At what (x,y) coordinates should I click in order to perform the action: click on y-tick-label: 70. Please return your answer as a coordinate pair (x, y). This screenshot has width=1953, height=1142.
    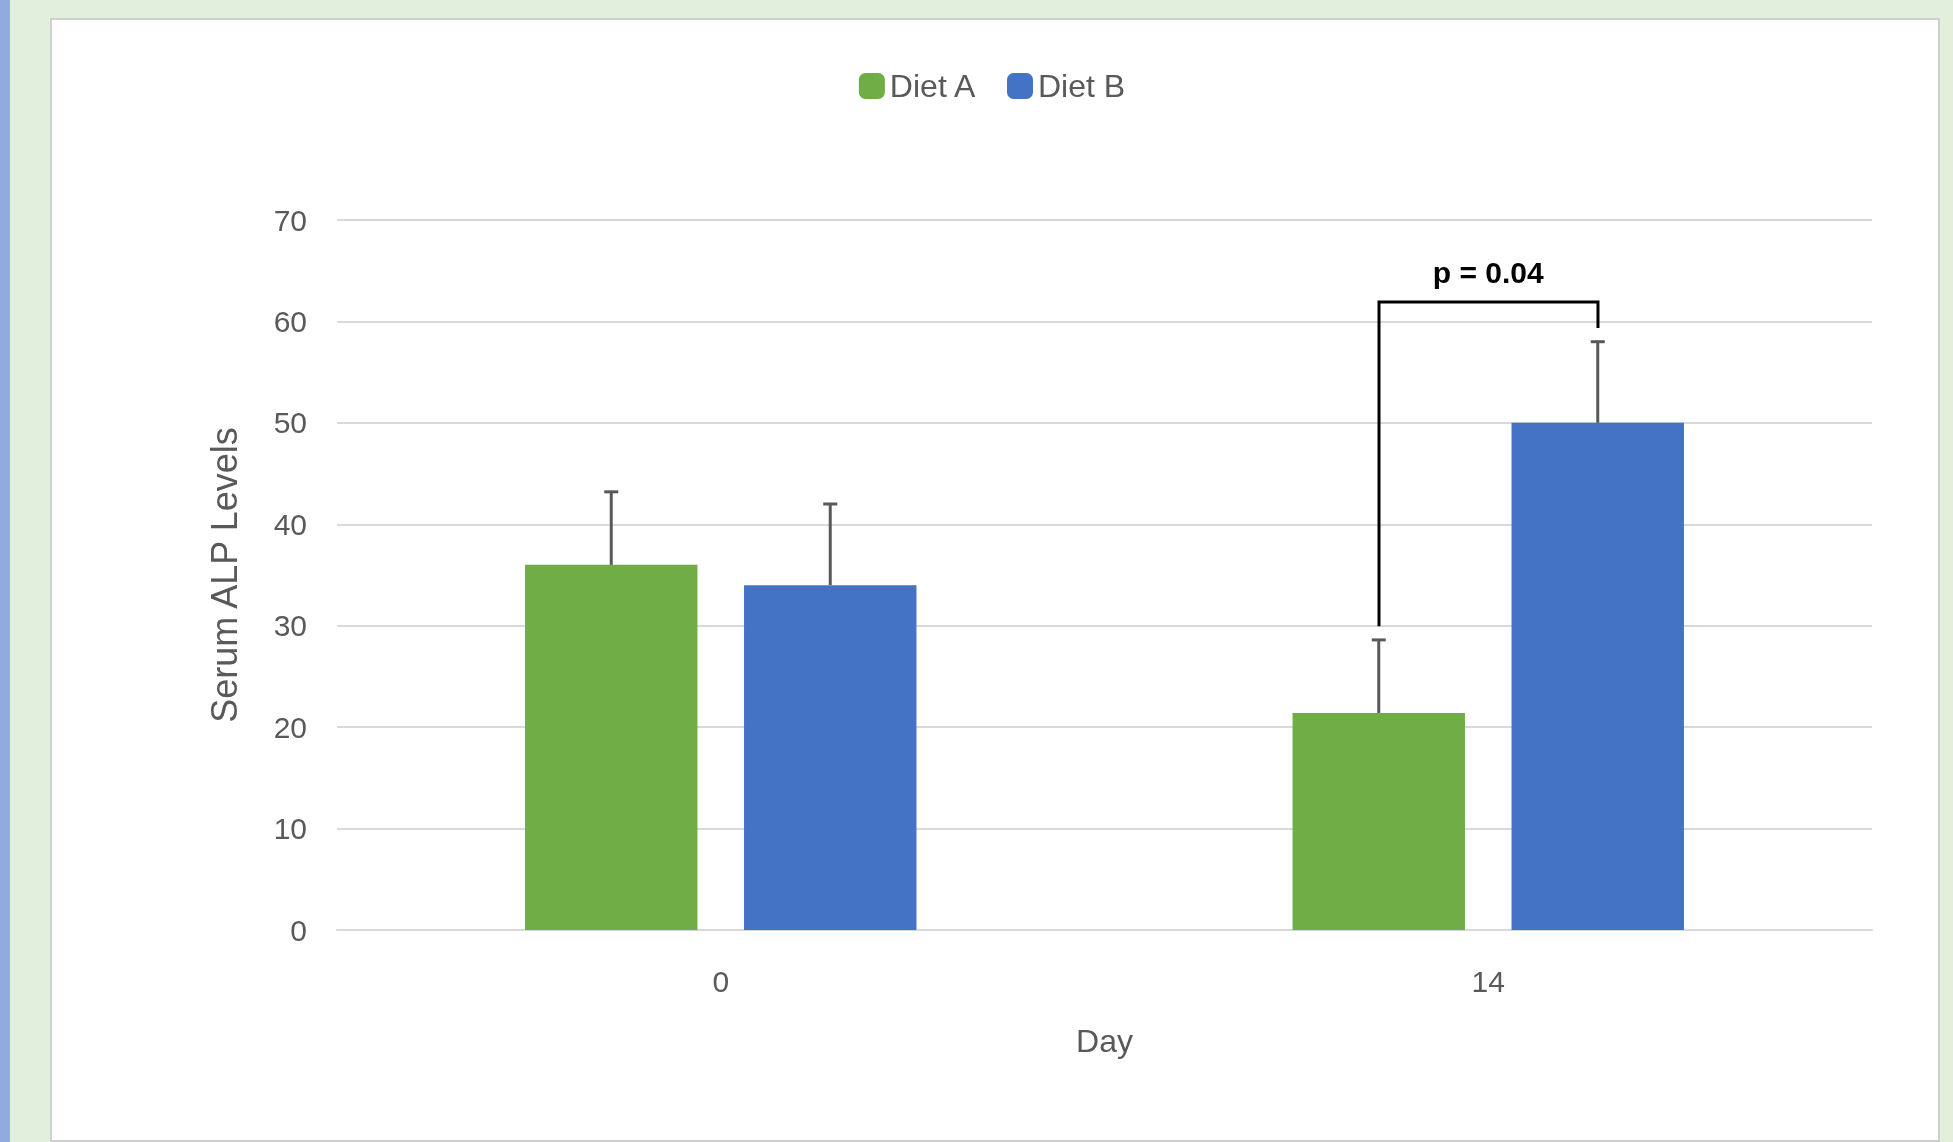
    Looking at the image, I should click on (290, 220).